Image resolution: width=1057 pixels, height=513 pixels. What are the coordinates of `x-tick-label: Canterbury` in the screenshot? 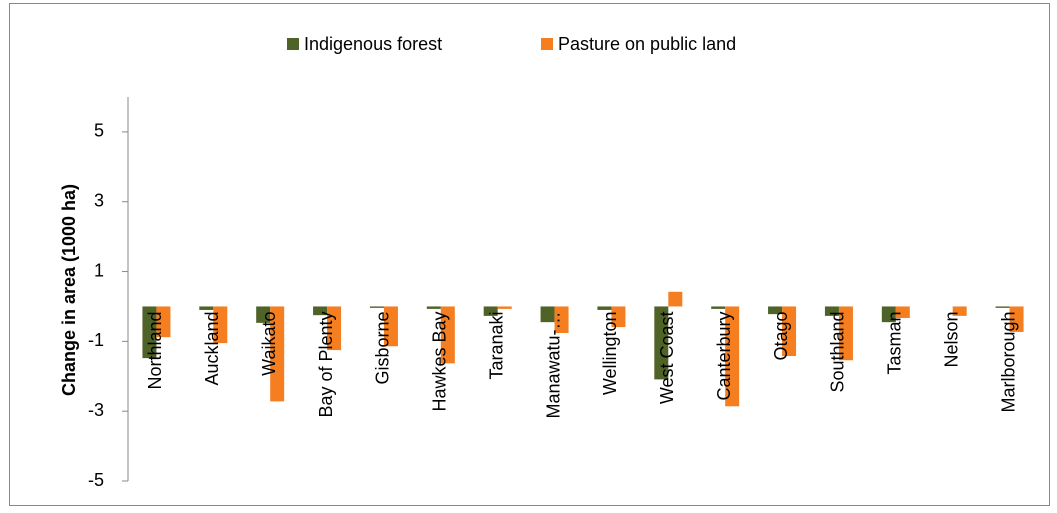 It's located at (724, 355).